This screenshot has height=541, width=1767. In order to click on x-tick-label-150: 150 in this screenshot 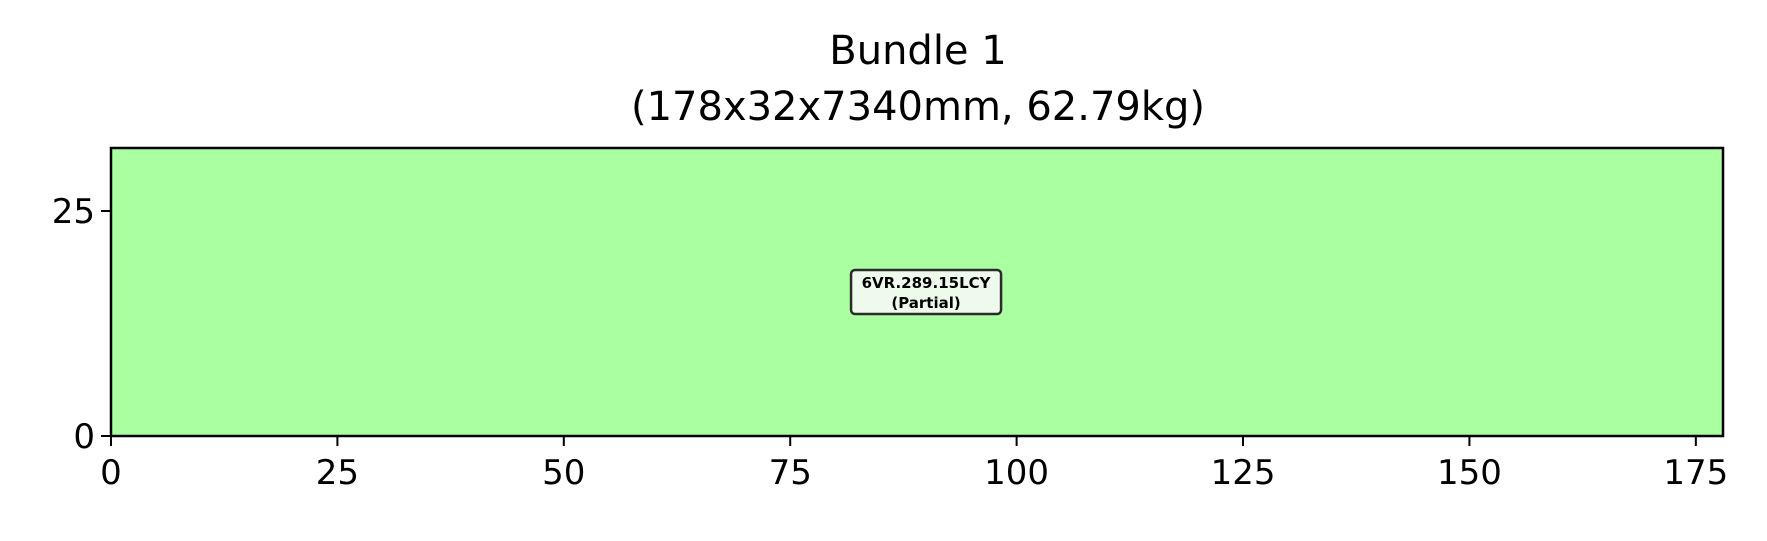, I will do `click(1469, 473)`.